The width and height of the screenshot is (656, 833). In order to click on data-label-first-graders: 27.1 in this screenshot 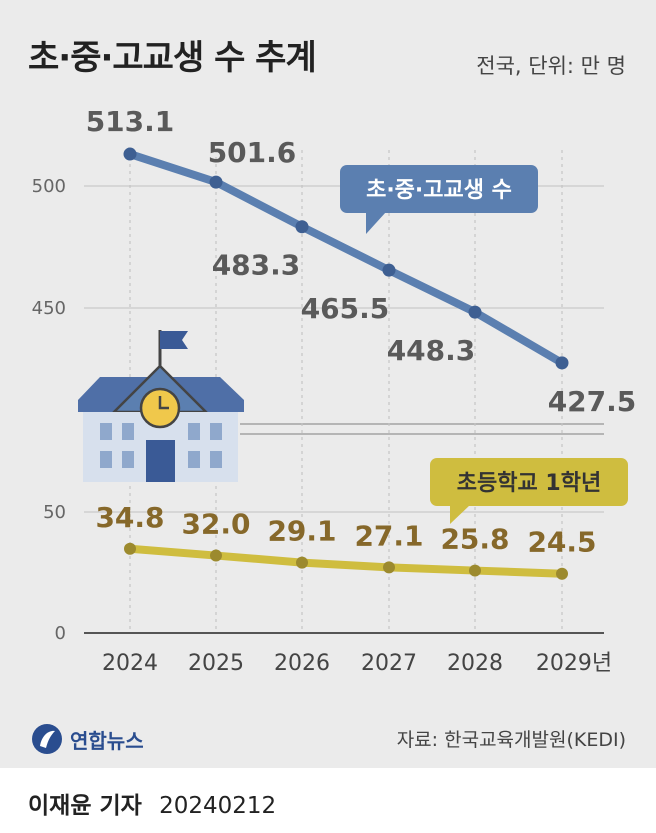, I will do `click(388, 535)`.